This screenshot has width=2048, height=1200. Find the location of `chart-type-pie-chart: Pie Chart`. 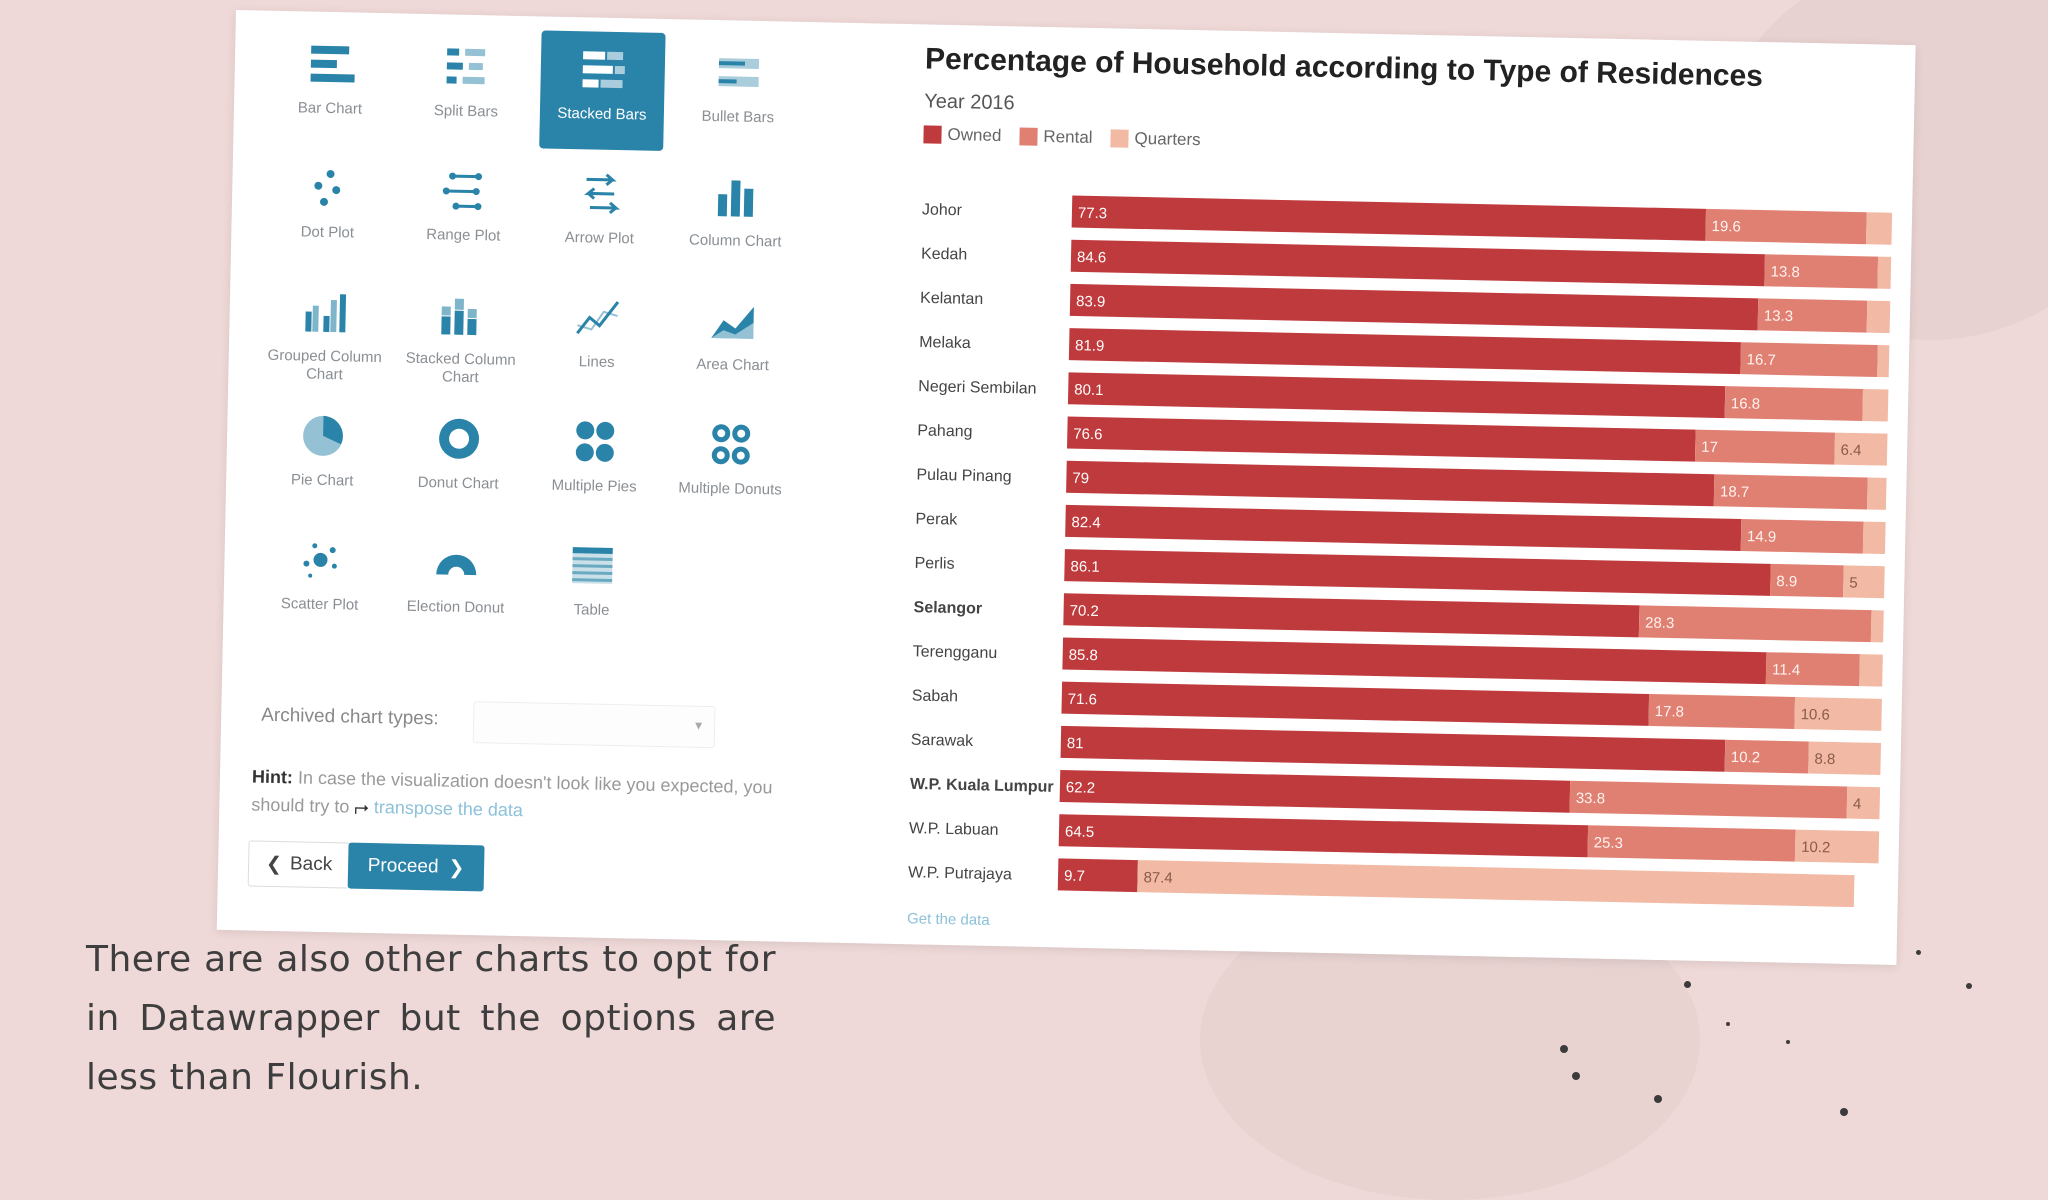

chart-type-pie-chart: Pie Chart is located at coordinates (322, 457).